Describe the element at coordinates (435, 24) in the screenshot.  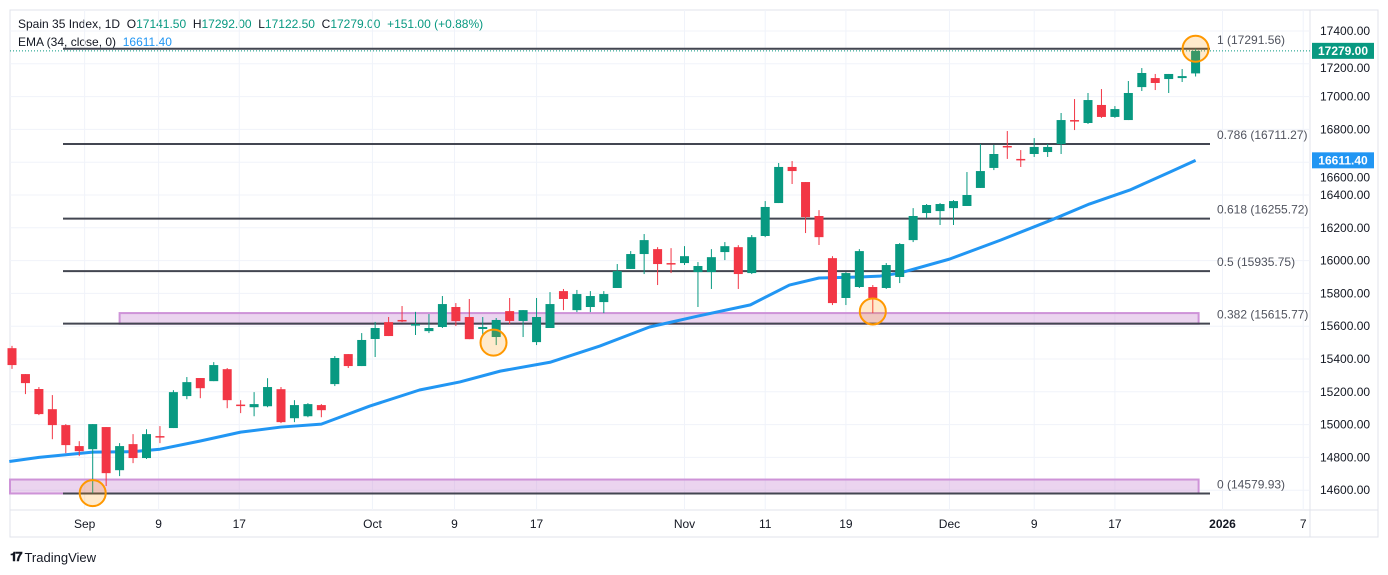
I see `change-value: +151.00 (+0.88%)` at that location.